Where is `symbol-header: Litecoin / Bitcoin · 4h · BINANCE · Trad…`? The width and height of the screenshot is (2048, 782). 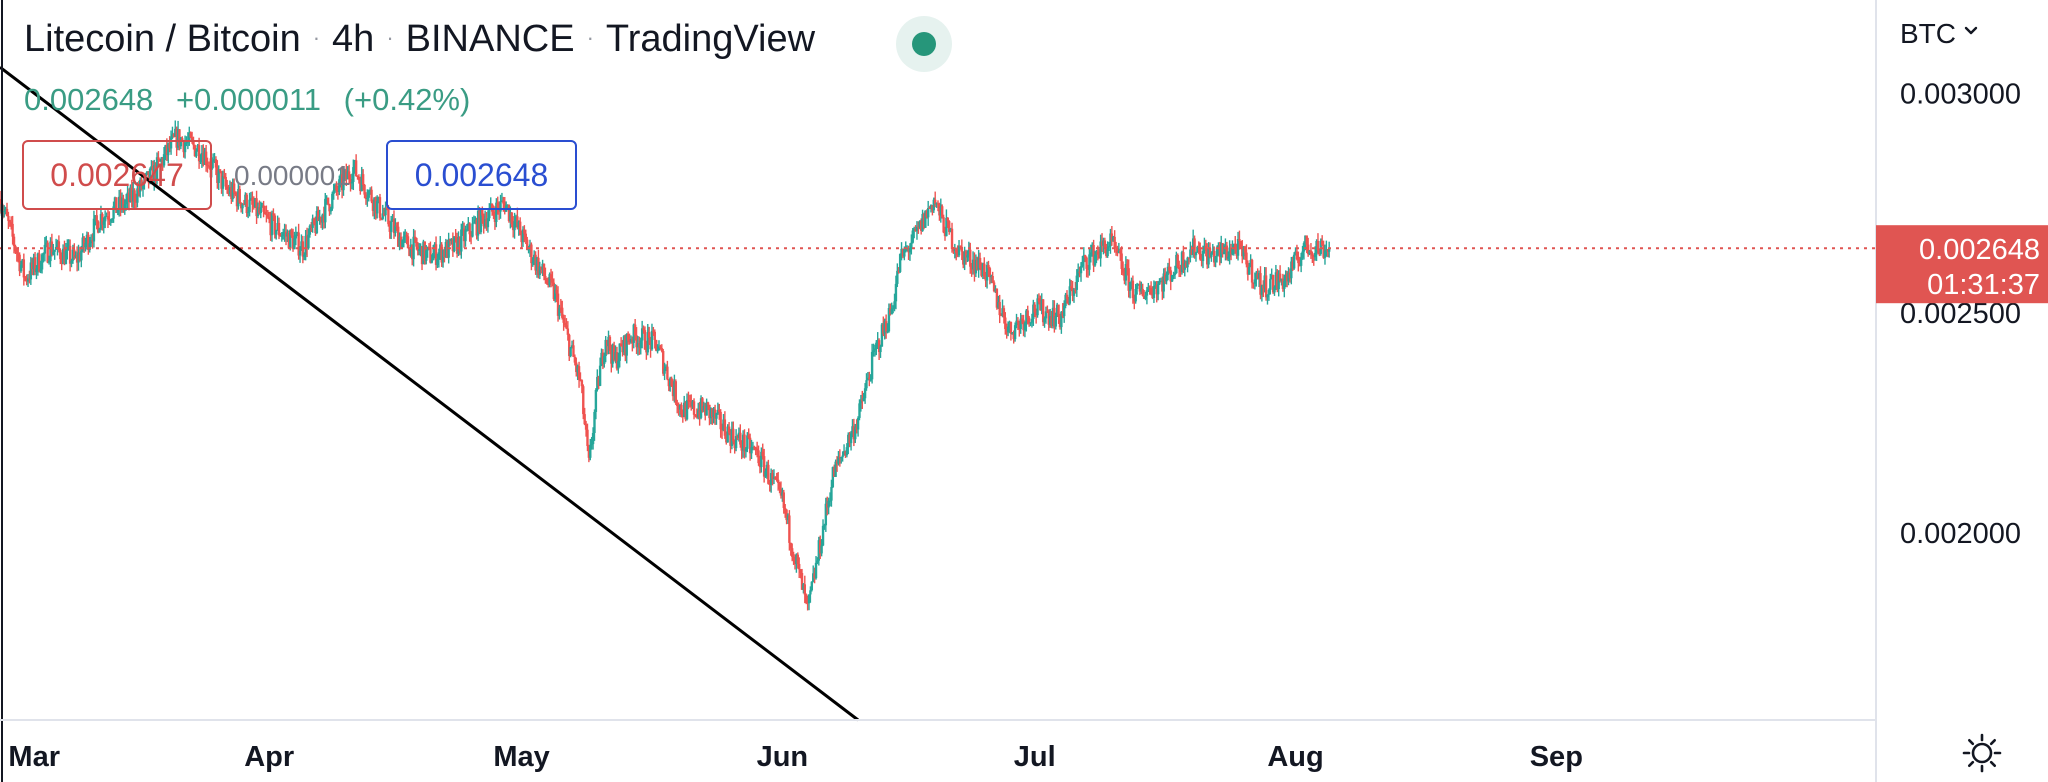 symbol-header: Litecoin / Bitcoin · 4h · BINANCE · Trad… is located at coordinates (419, 39).